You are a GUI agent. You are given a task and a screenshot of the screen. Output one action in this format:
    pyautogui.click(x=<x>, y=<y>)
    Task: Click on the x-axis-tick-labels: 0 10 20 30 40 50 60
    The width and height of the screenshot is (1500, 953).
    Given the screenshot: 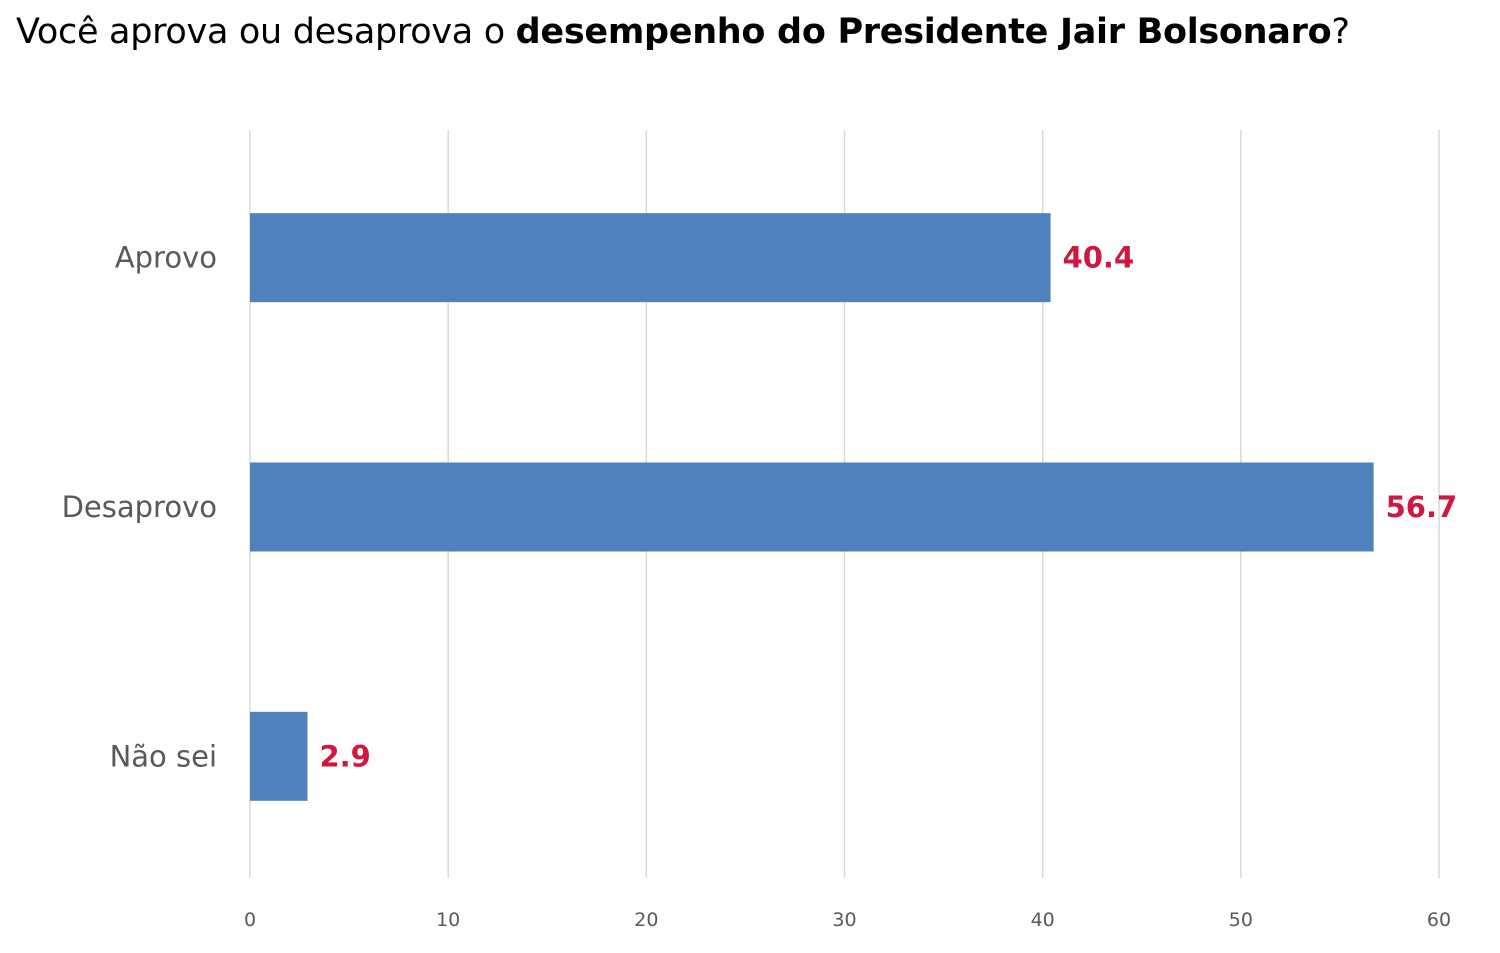 What is the action you would take?
    pyautogui.click(x=847, y=920)
    